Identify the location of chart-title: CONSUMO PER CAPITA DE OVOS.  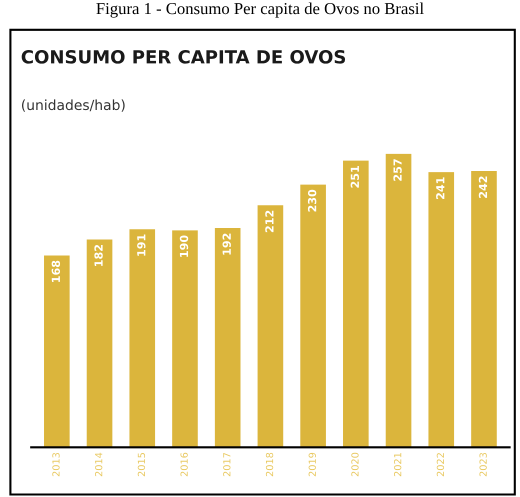
(184, 57).